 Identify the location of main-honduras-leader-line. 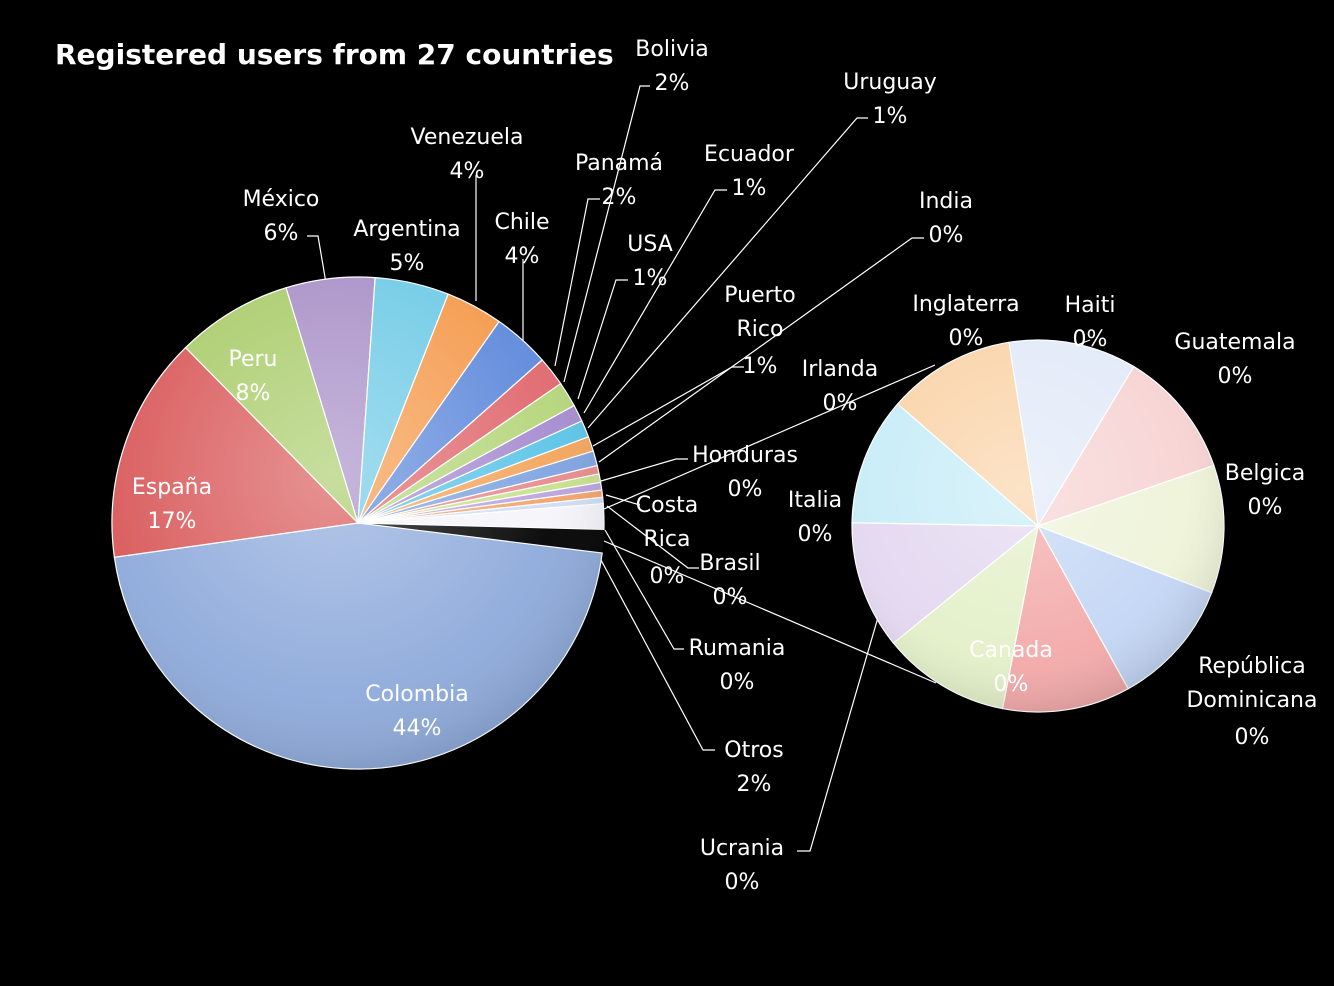
(644, 470).